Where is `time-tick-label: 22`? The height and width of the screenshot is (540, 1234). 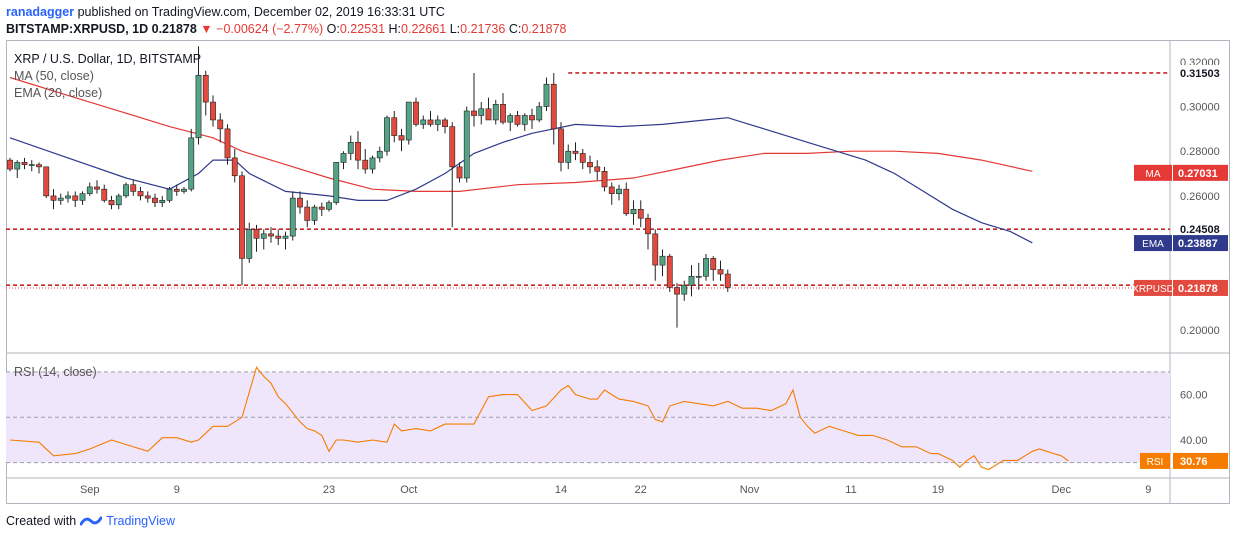
time-tick-label: 22 is located at coordinates (641, 490).